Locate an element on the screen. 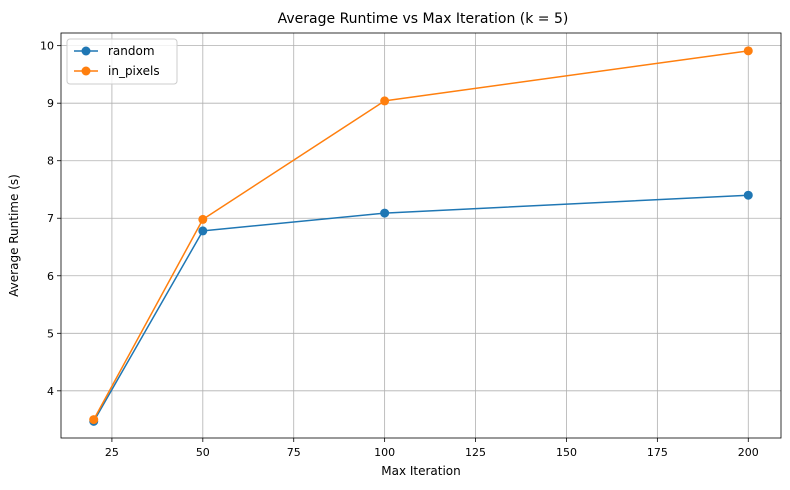 The image size is (790, 490). y-tick-label: 5 is located at coordinates (50, 333).